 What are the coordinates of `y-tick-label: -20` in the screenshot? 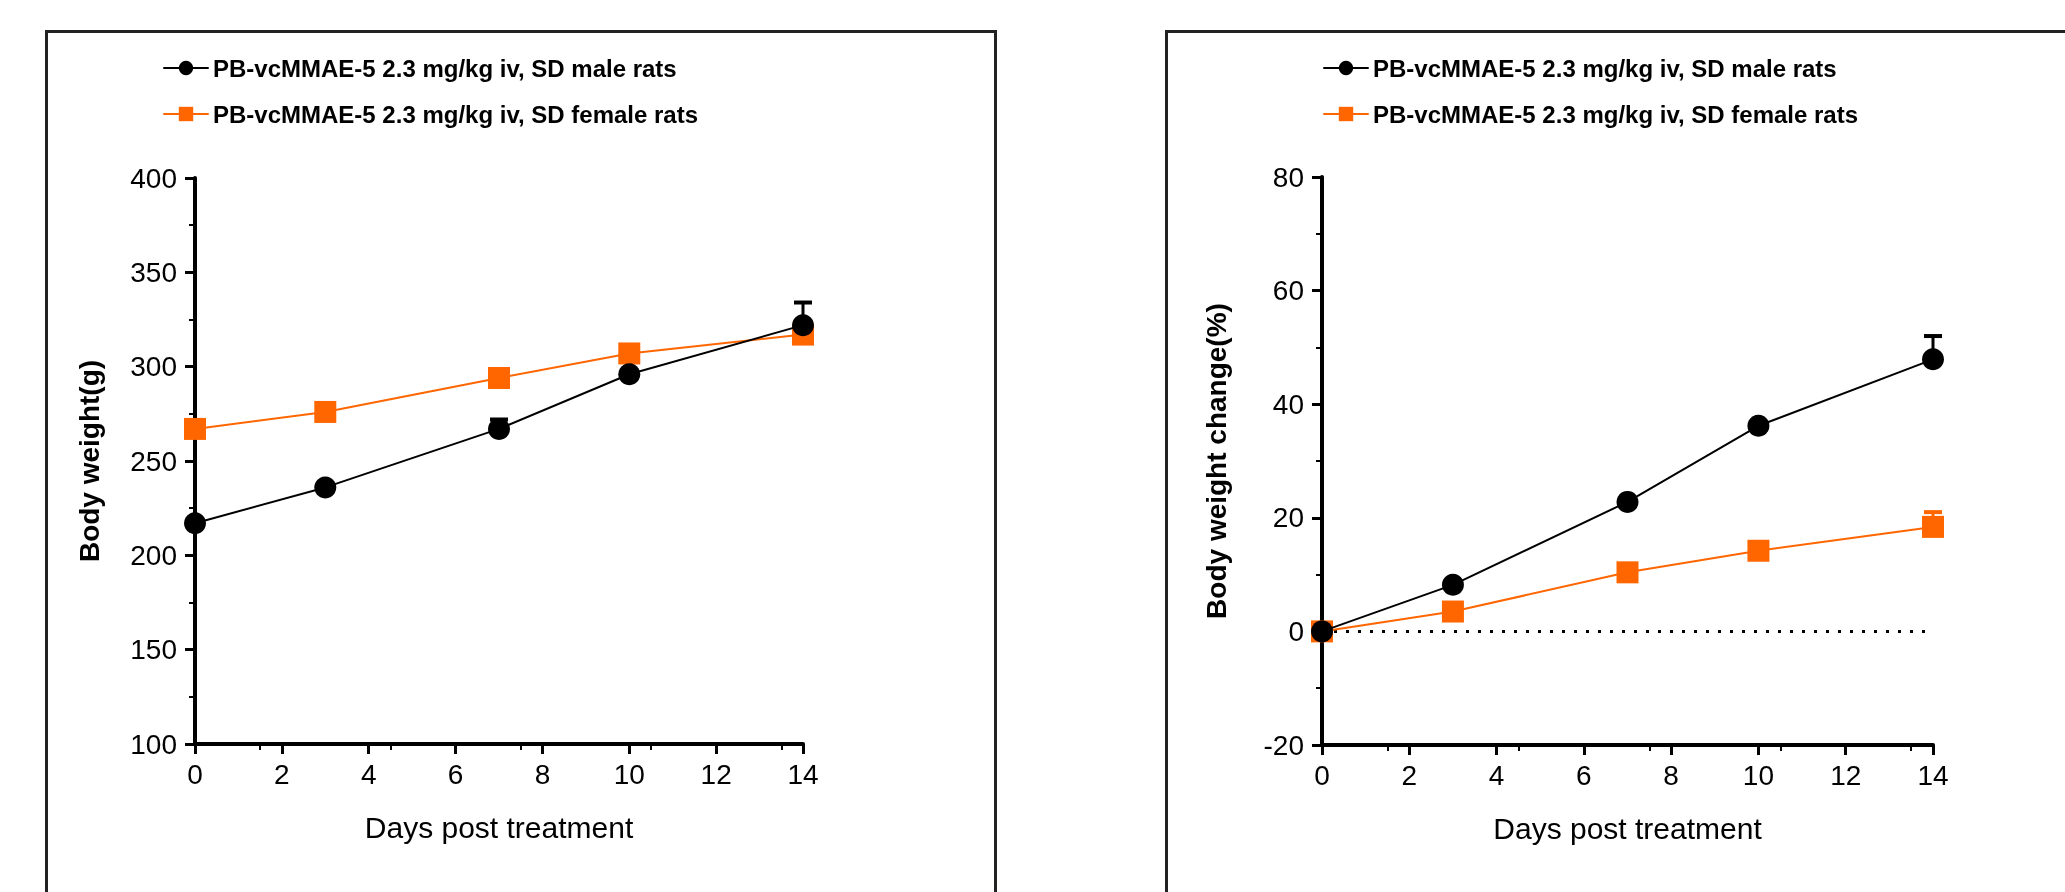 It's located at (1283, 745).